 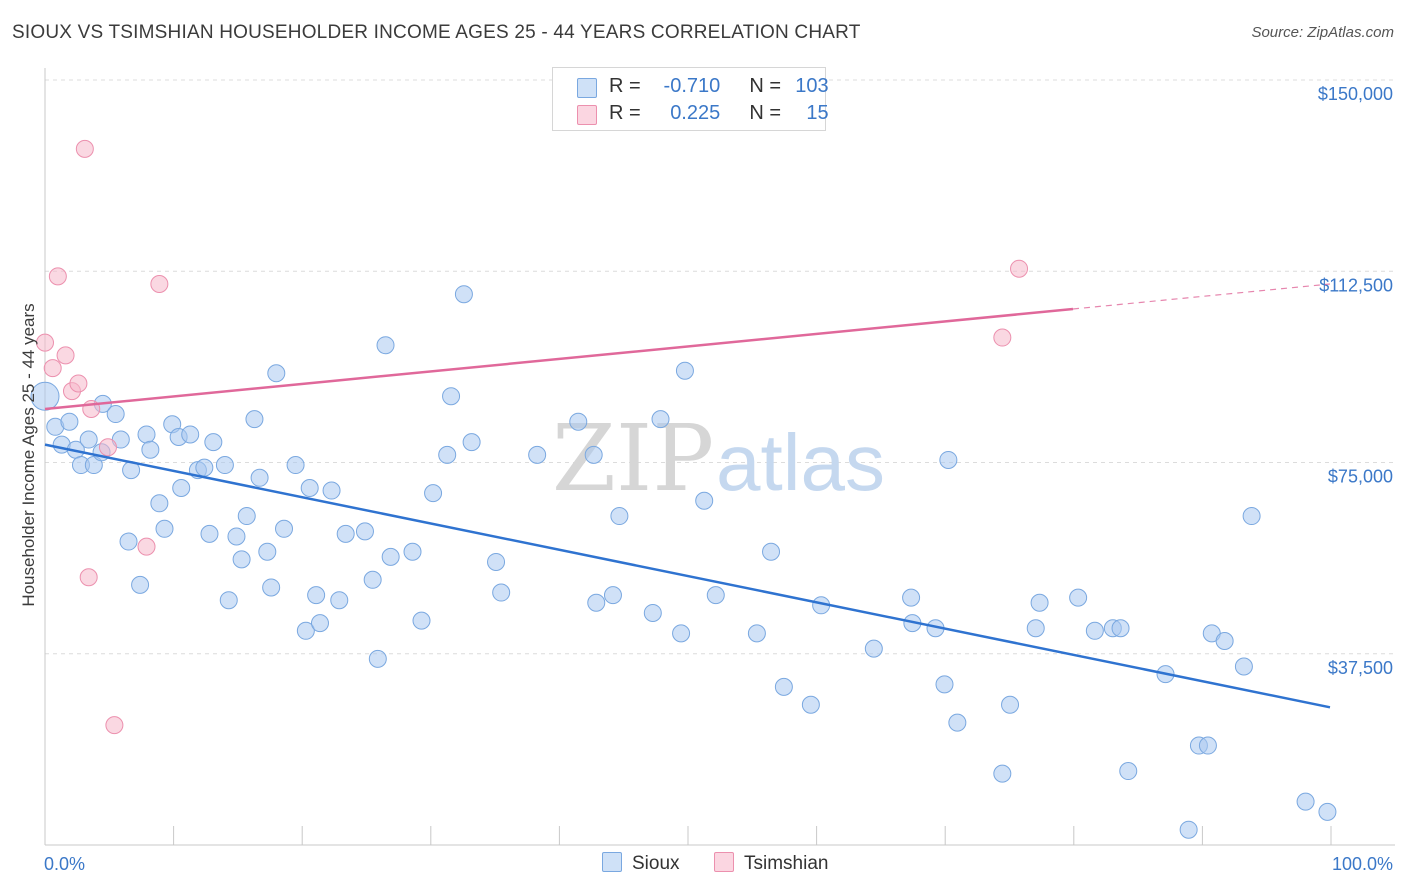 What do you see at coordinates (587, 88) in the screenshot?
I see `sioux-swatch` at bounding box center [587, 88].